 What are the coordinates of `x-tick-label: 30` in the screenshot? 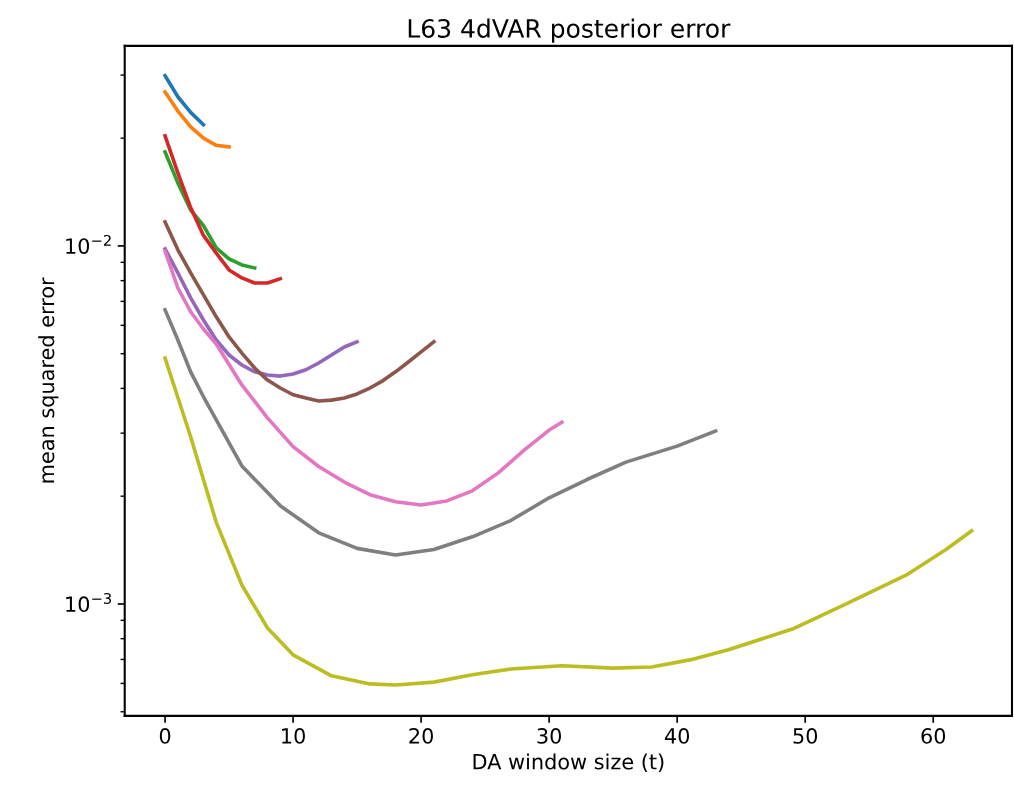 It's located at (549, 736).